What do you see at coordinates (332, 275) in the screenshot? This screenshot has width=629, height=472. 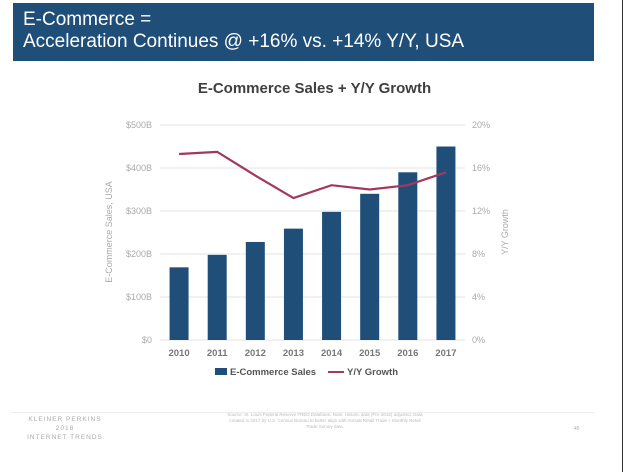 I see `bar-2014` at bounding box center [332, 275].